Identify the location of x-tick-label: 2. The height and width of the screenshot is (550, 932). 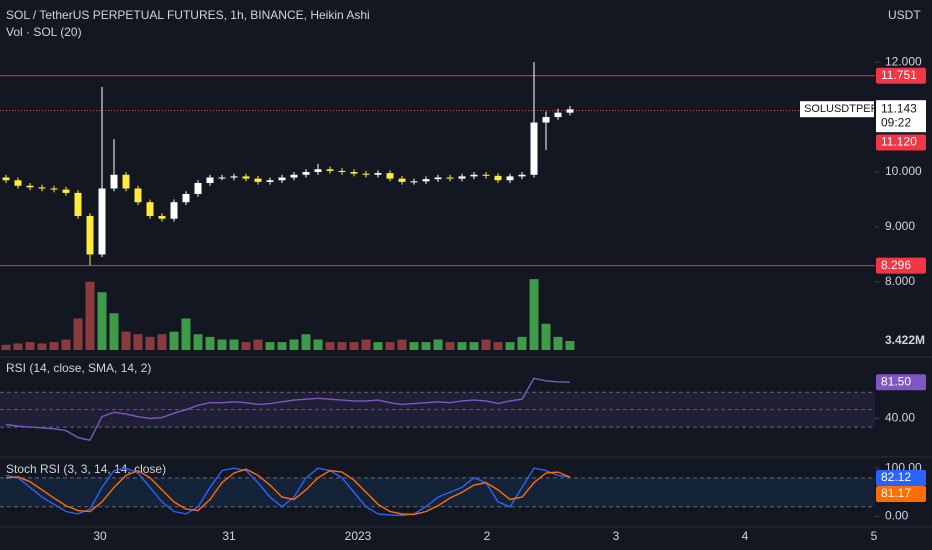
(487, 536).